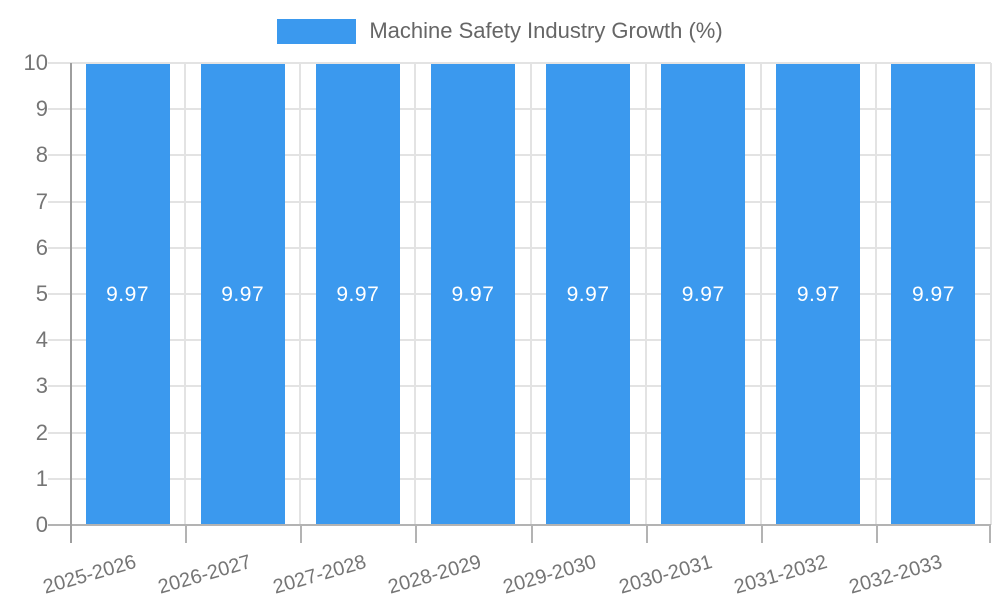 The height and width of the screenshot is (600, 1000). I want to click on y-tick-label: 0, so click(41, 524).